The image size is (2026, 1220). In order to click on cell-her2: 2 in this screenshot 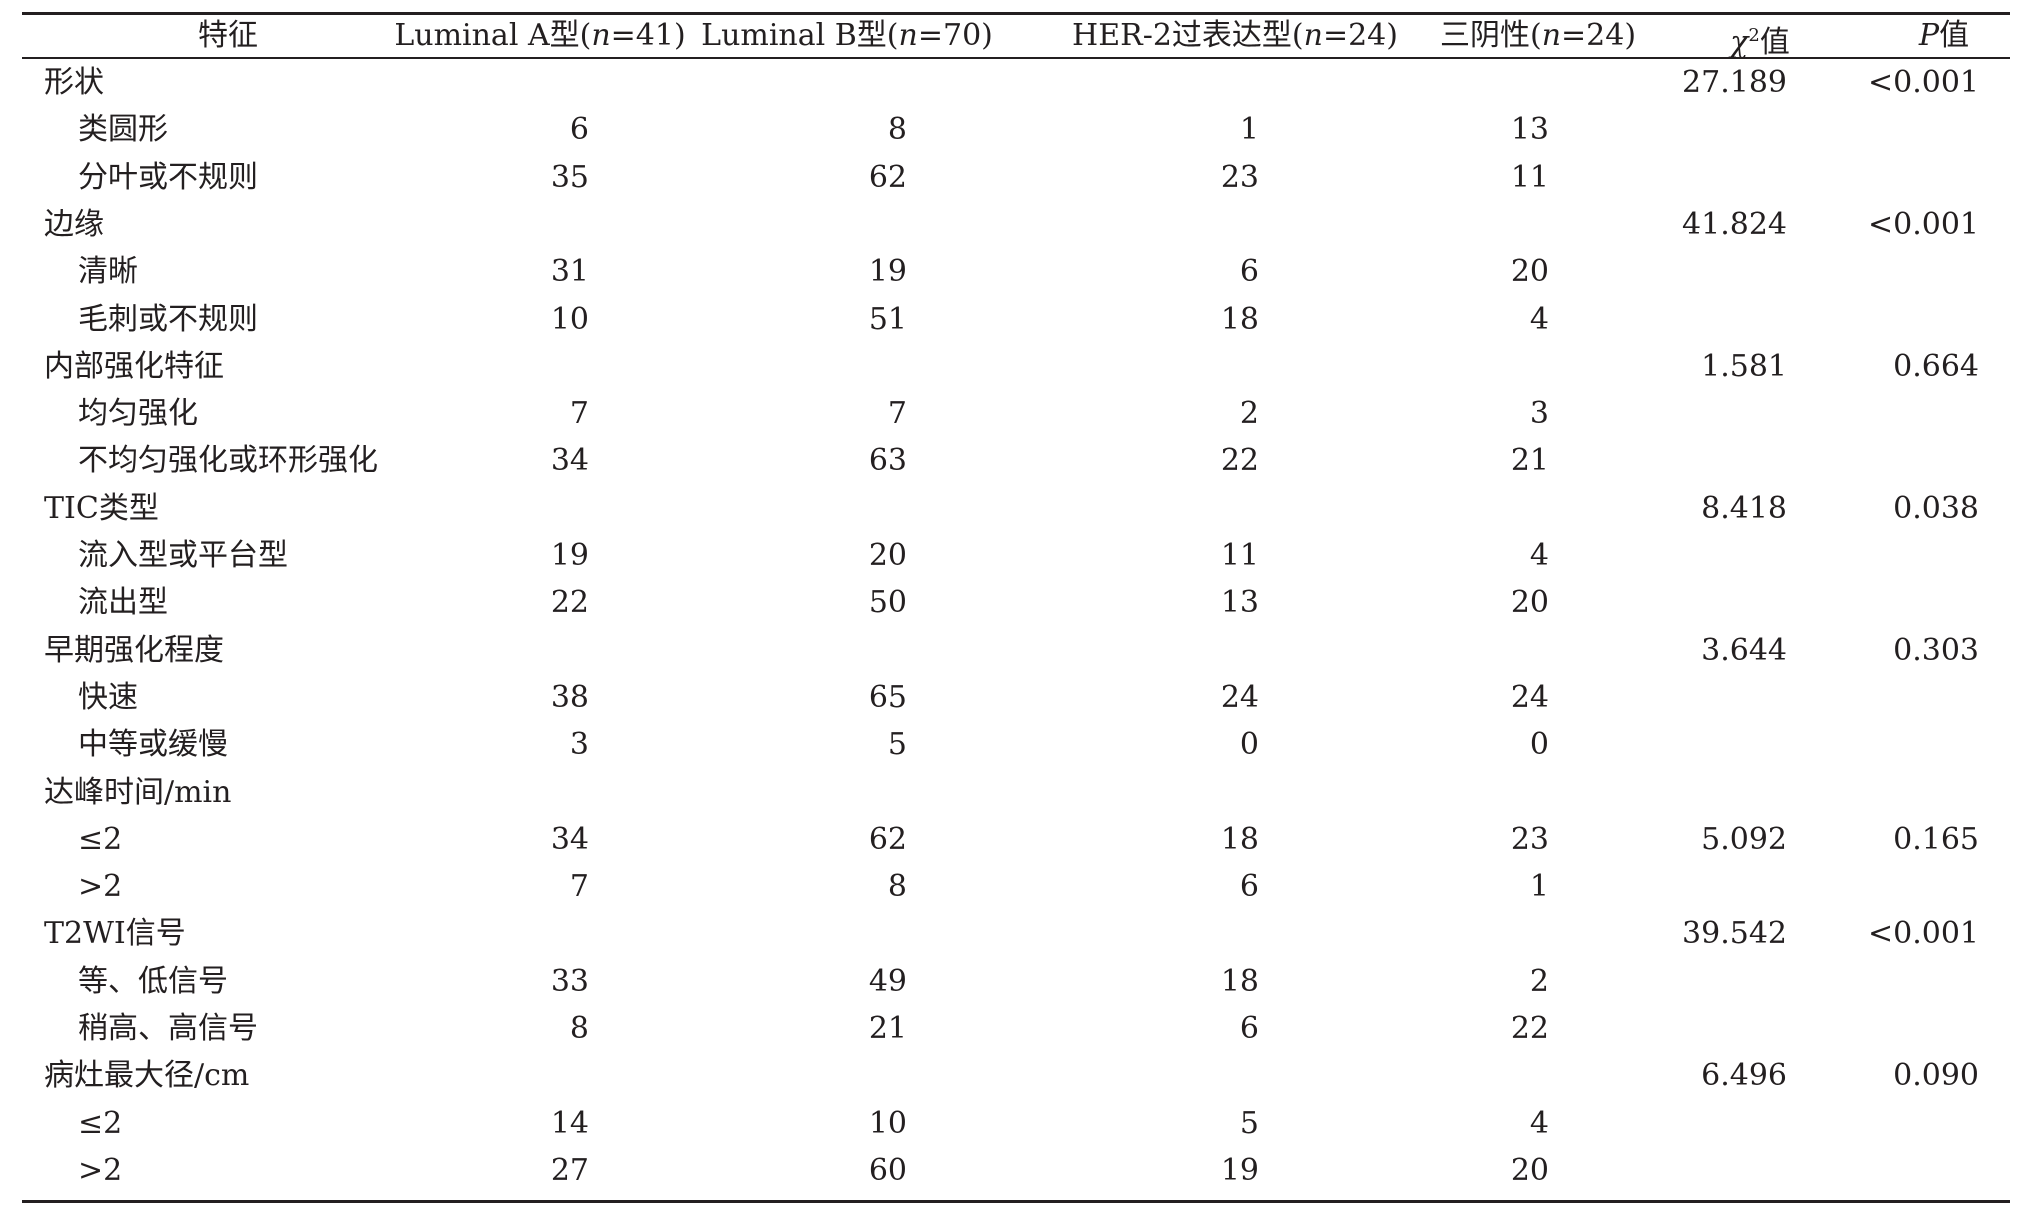, I will do `click(1249, 414)`.